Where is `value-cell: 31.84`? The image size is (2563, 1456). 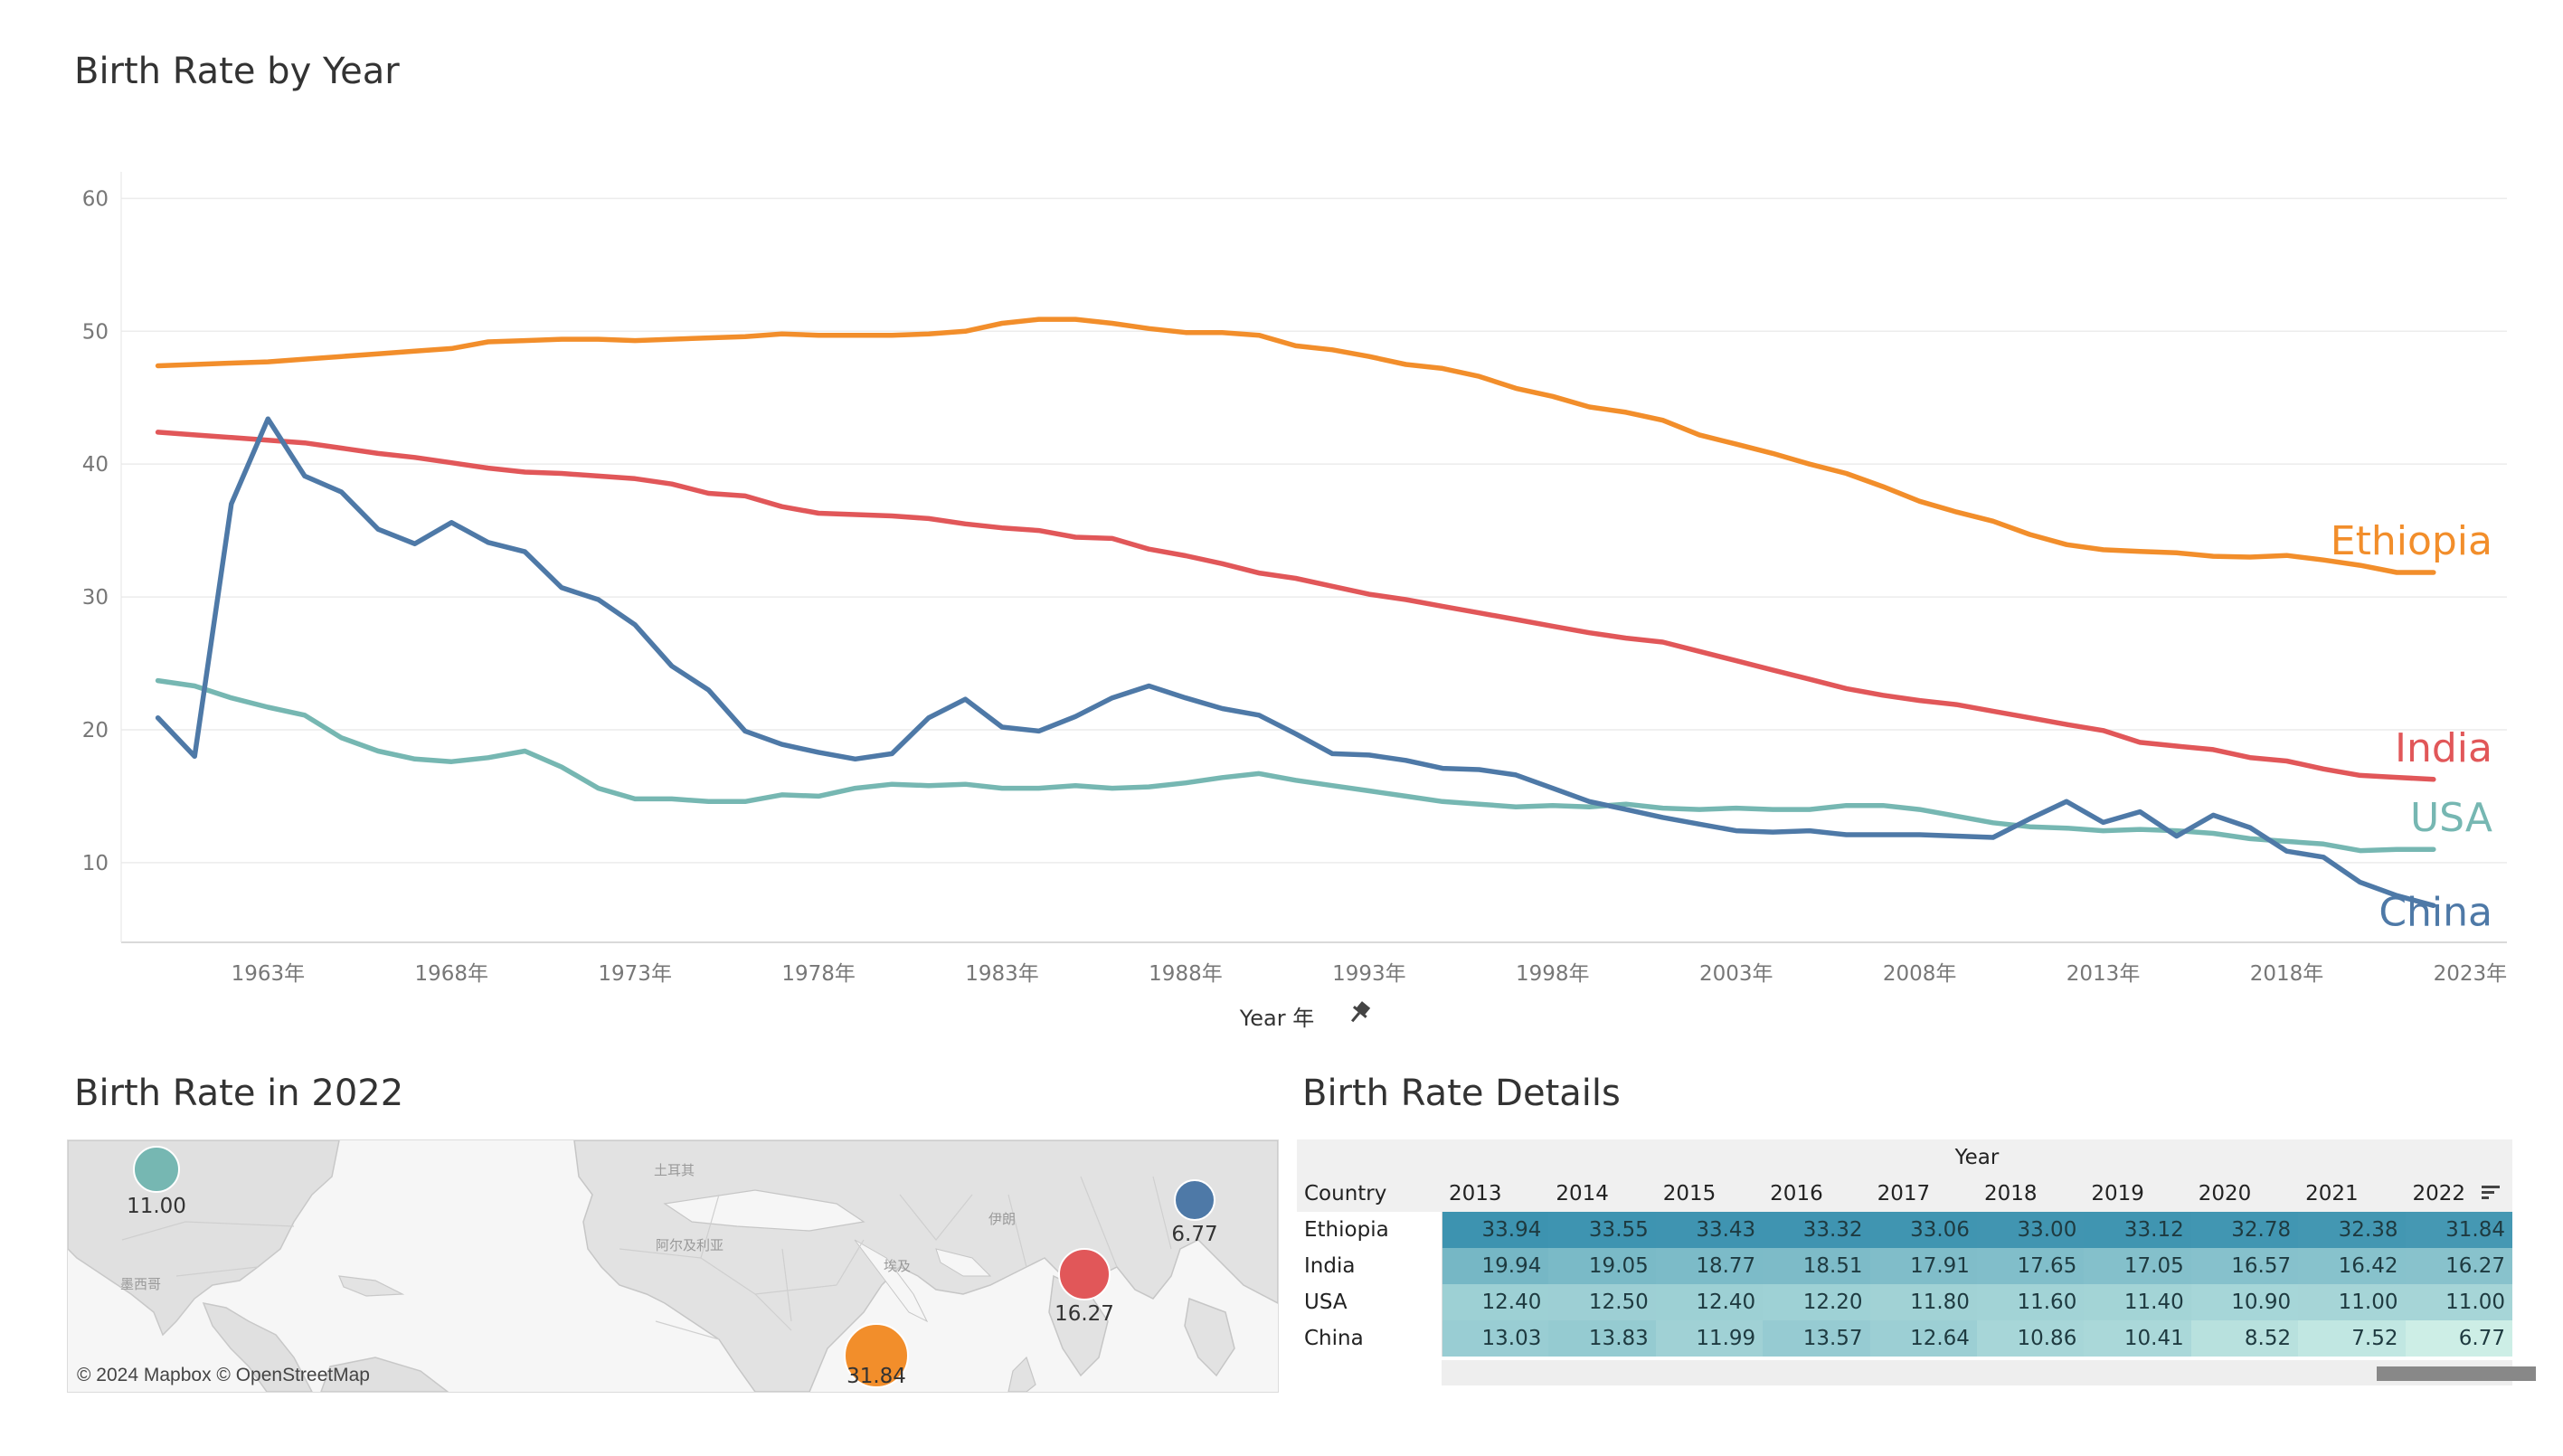 value-cell: 31.84 is located at coordinates (2458, 1230).